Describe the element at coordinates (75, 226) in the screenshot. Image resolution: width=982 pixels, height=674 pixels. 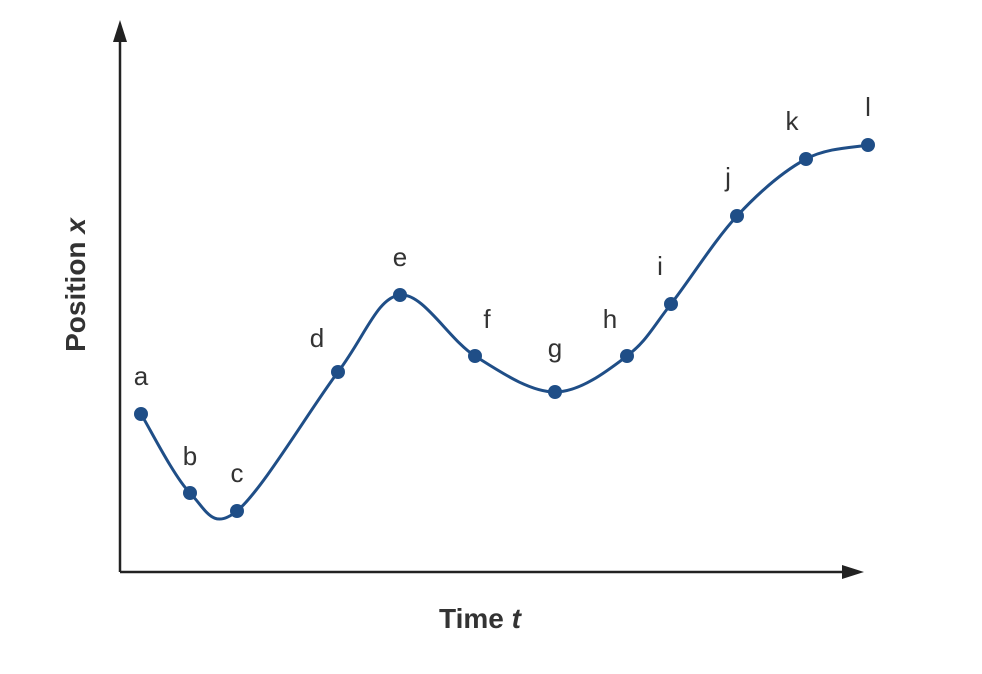
I see `y-axis-variable: x` at that location.